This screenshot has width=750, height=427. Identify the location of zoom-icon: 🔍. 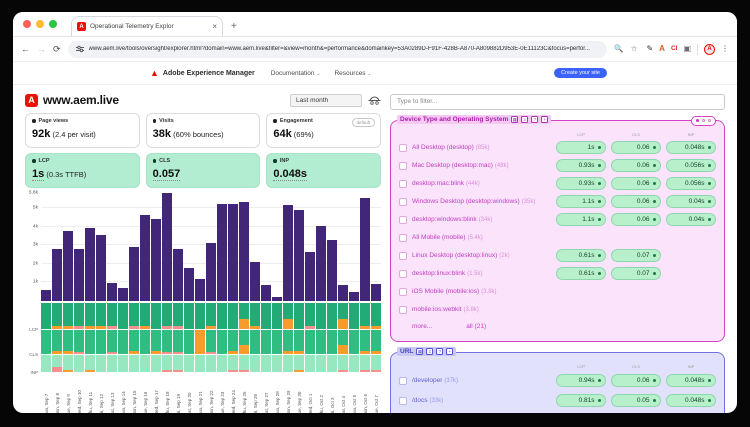
(619, 49).